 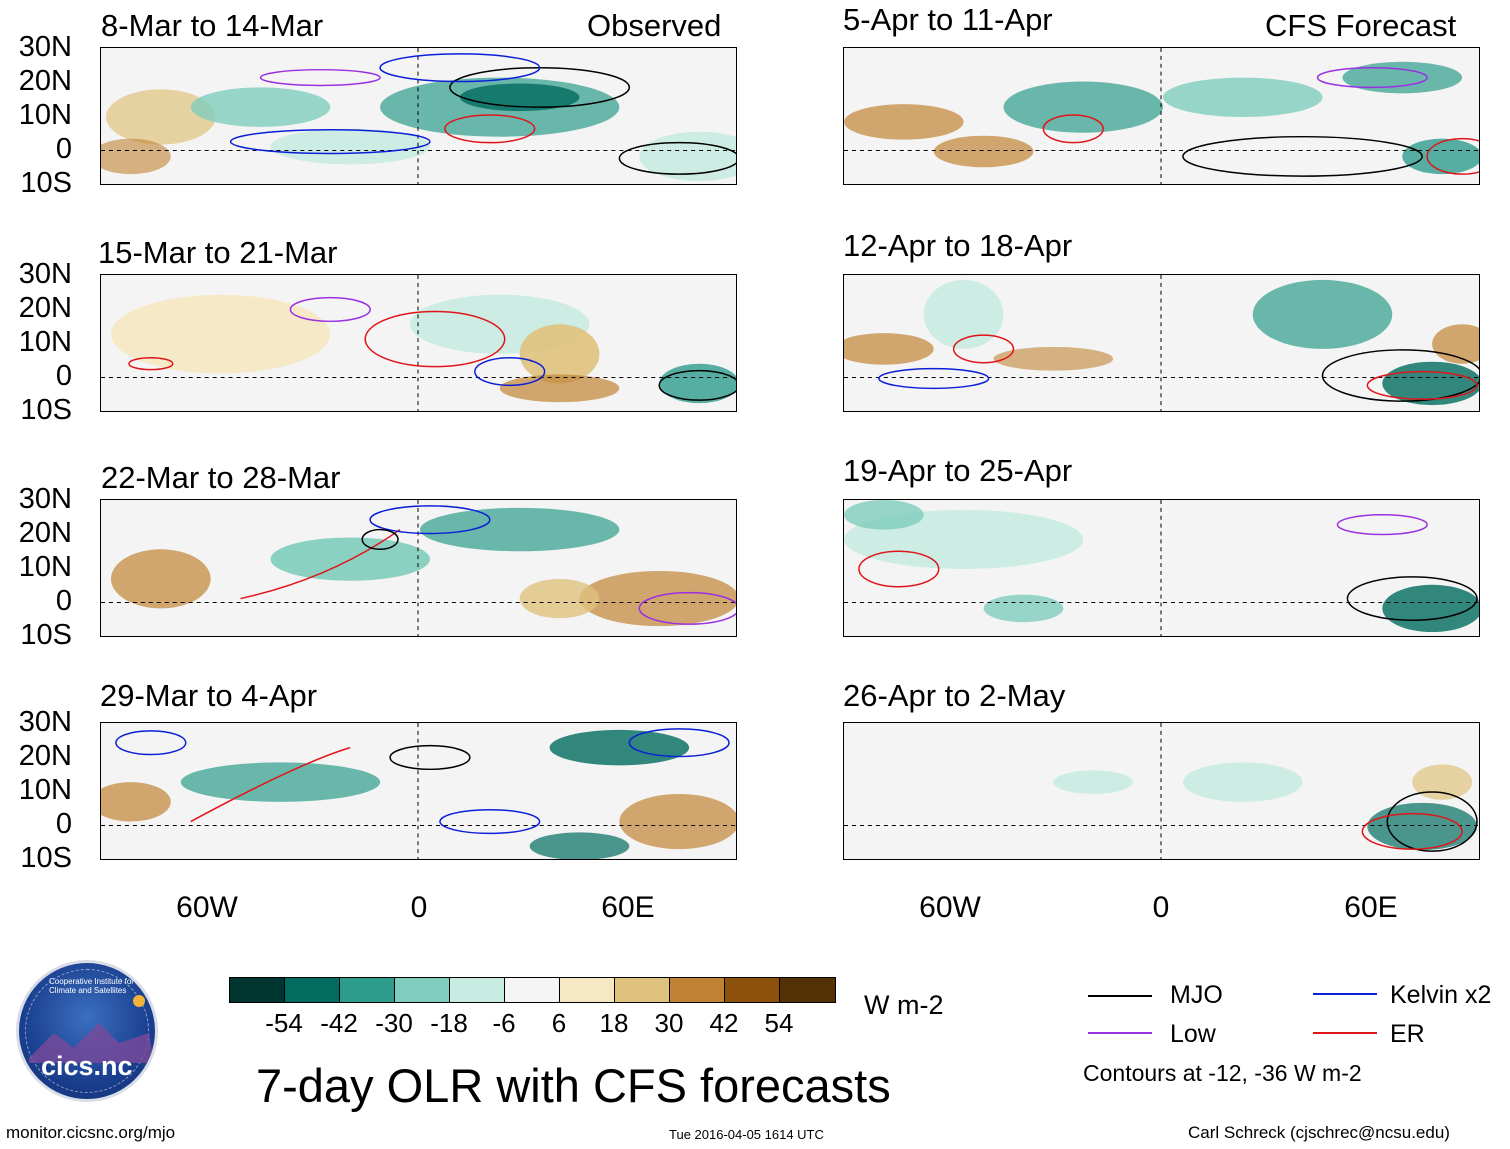 What do you see at coordinates (669, 1023) in the screenshot?
I see `colorbar-tick-label: 30` at bounding box center [669, 1023].